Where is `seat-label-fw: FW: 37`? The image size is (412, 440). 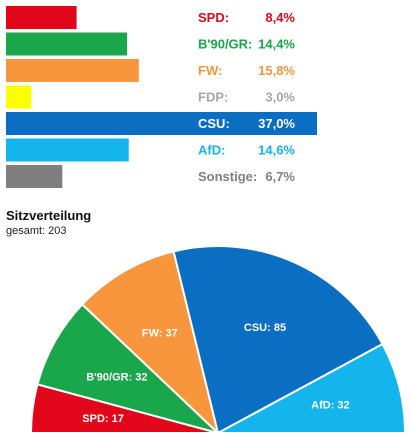 seat-label-fw: FW: 37 is located at coordinates (160, 334).